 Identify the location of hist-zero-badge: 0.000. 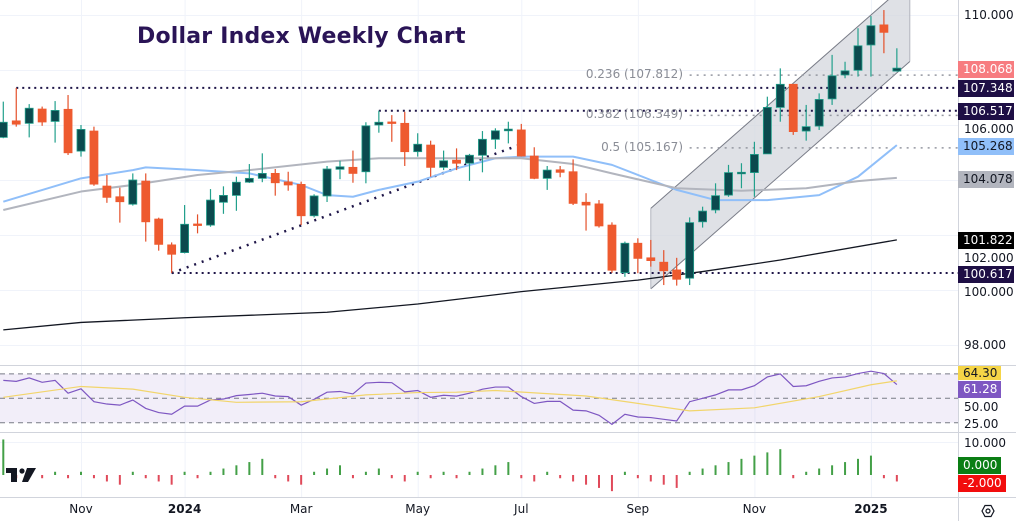
(979, 465).